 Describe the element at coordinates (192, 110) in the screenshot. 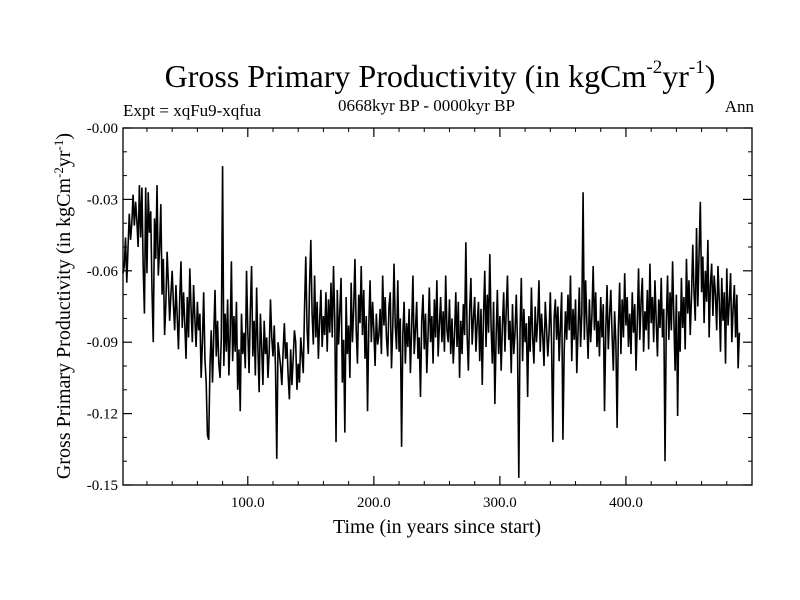

I see `experiment-label: Expt = xqFu9-xqfua` at that location.